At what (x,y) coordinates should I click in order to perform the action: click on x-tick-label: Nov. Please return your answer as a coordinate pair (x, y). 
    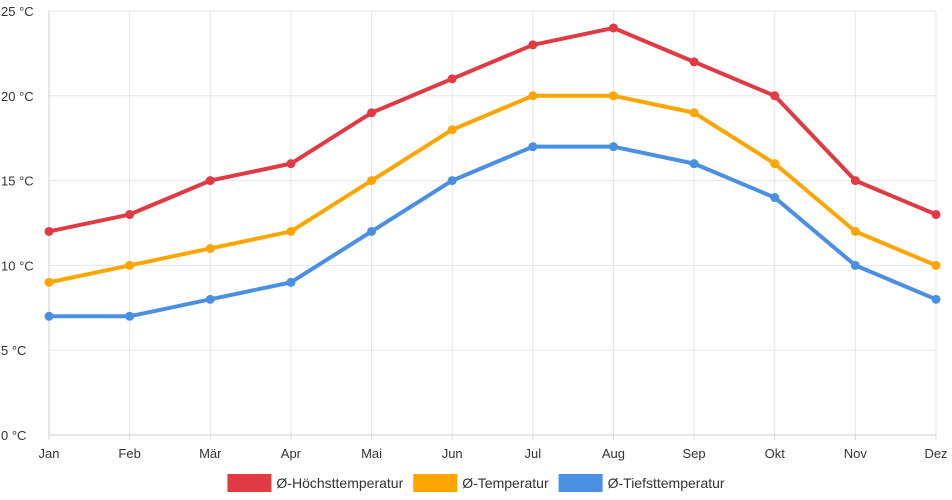
    Looking at the image, I should click on (856, 453).